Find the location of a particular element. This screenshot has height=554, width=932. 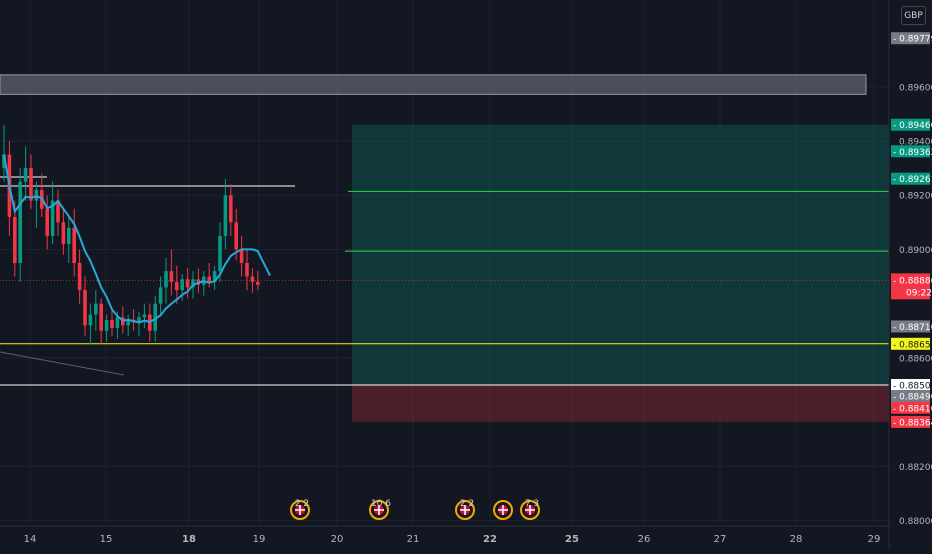

grey-trend-line is located at coordinates (62, 363).